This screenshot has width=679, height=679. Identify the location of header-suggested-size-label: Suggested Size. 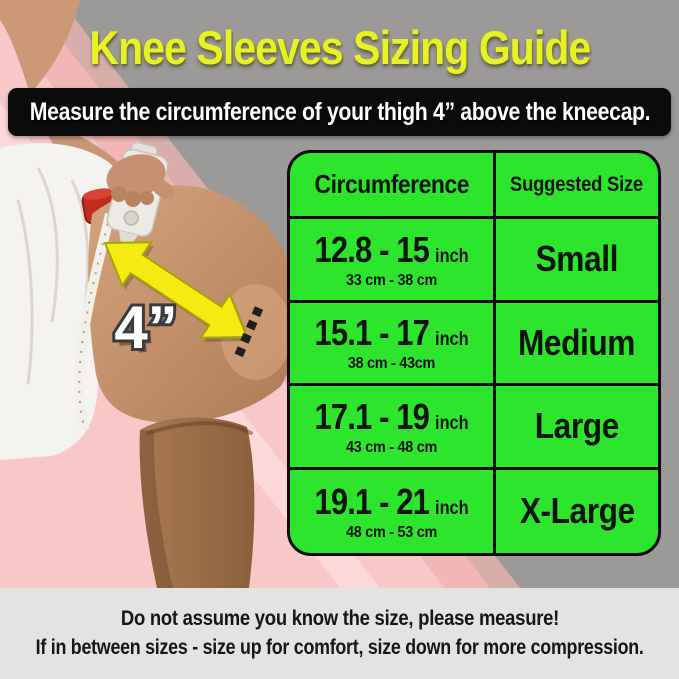
(577, 184).